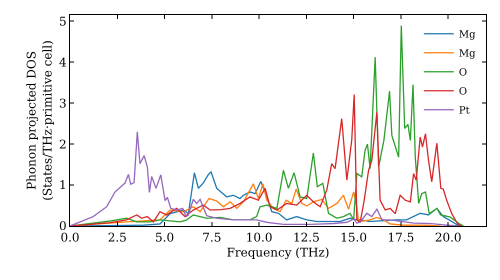  What do you see at coordinates (62, 62) in the screenshot?
I see `y-tick-label: 4` at bounding box center [62, 62].